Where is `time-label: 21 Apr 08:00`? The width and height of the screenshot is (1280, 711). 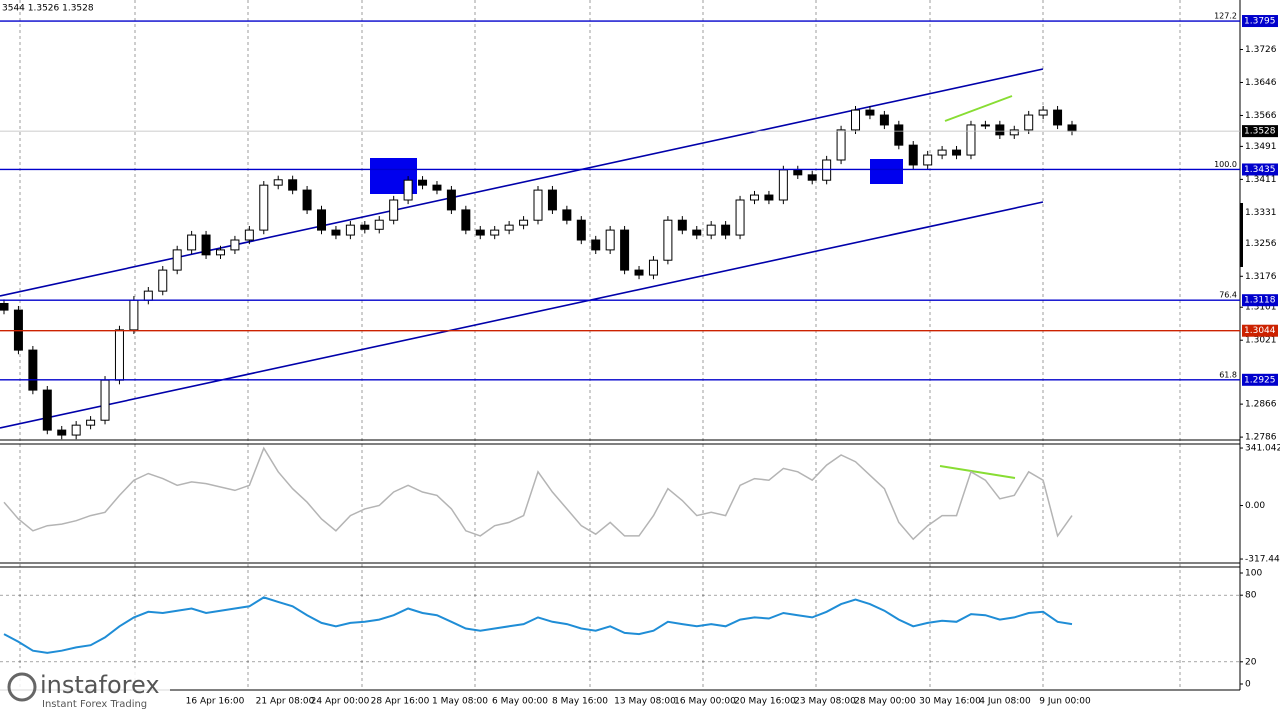
time-label: 21 Apr 08:00 is located at coordinates (285, 702).